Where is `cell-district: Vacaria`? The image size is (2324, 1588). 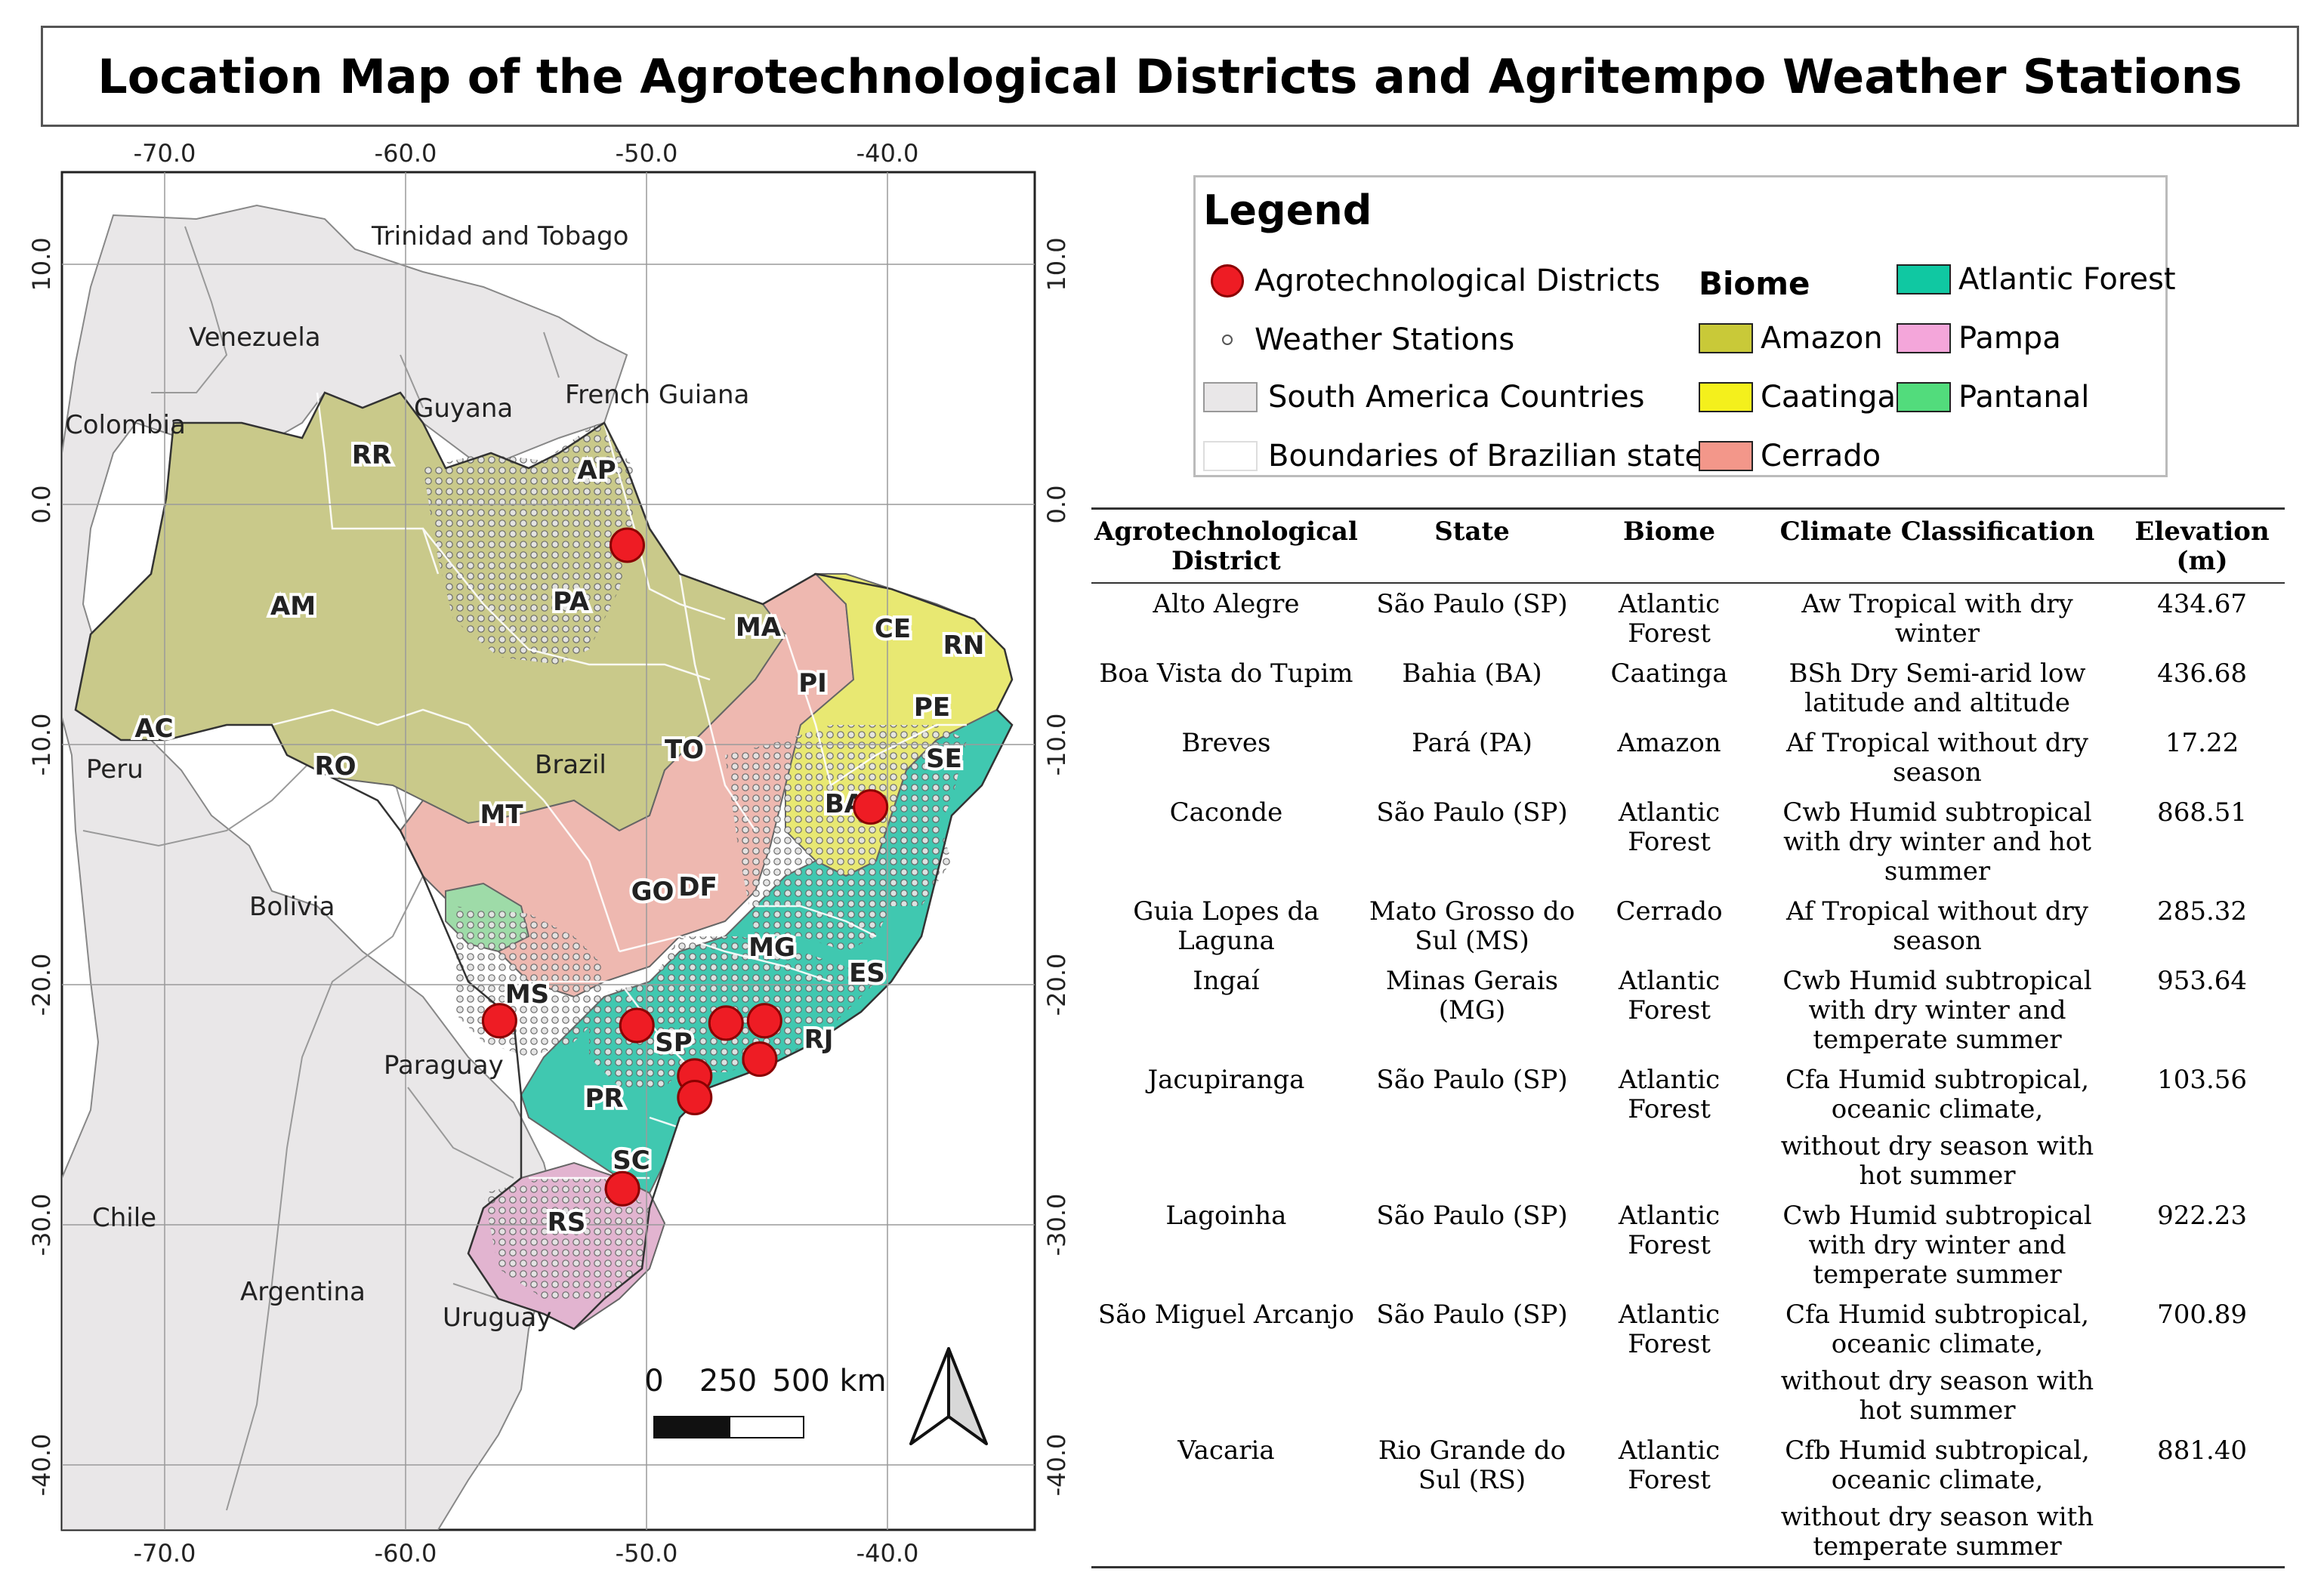
cell-district: Vacaria is located at coordinates (1226, 1499).